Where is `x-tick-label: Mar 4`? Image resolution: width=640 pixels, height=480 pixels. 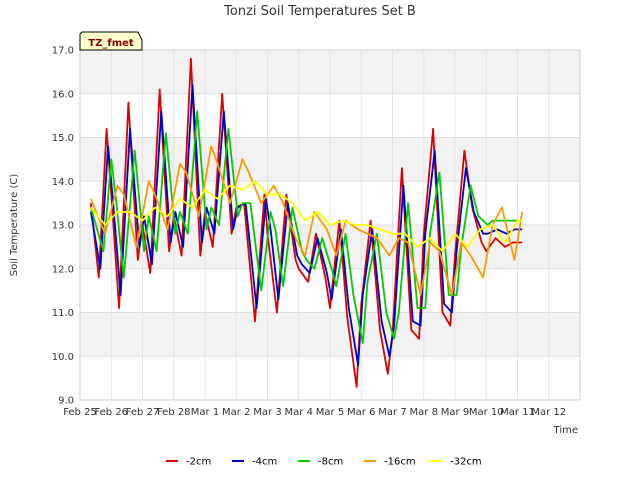 x-tick-label: Mar 4 is located at coordinates (299, 412).